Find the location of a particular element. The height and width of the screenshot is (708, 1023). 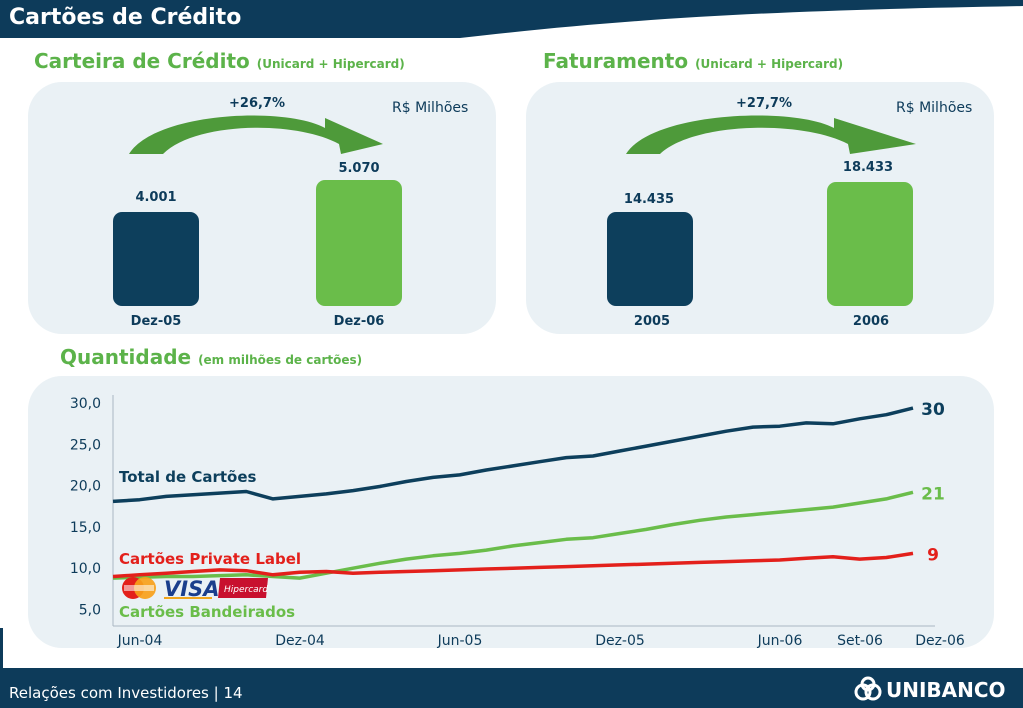

faturamento-growth-label: +27,7% is located at coordinates (764, 103).